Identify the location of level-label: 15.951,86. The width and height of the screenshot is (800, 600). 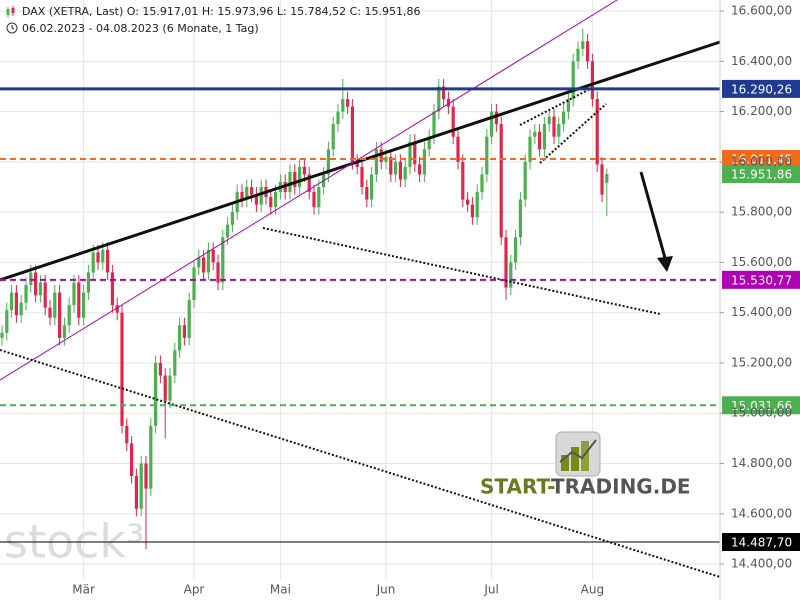
(761, 174).